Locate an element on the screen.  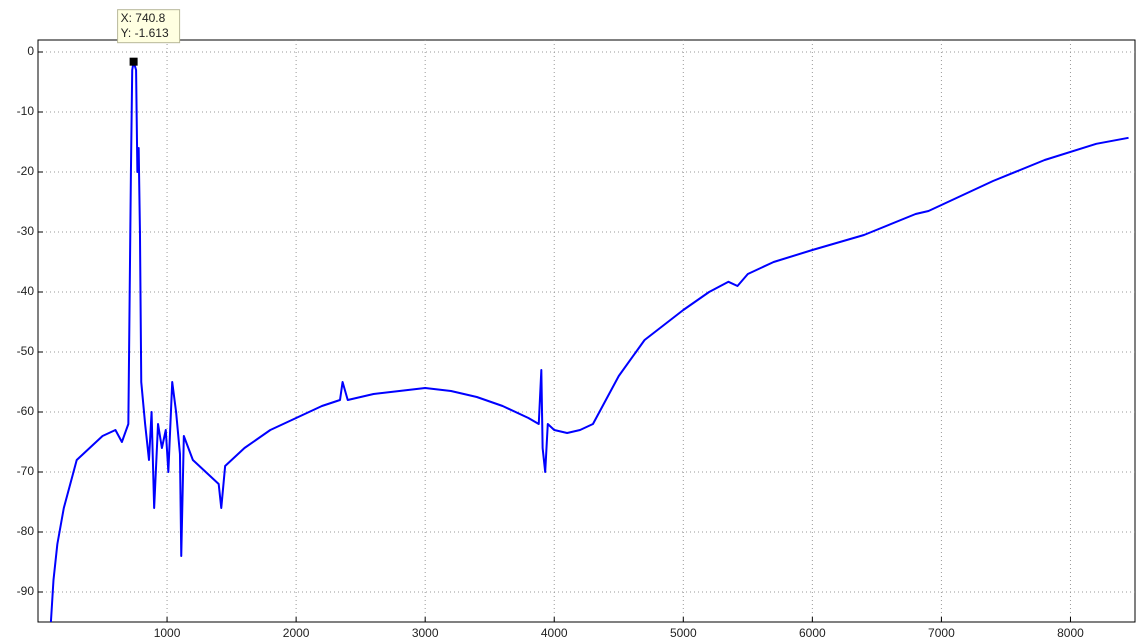
datatip-marker is located at coordinates (133, 61).